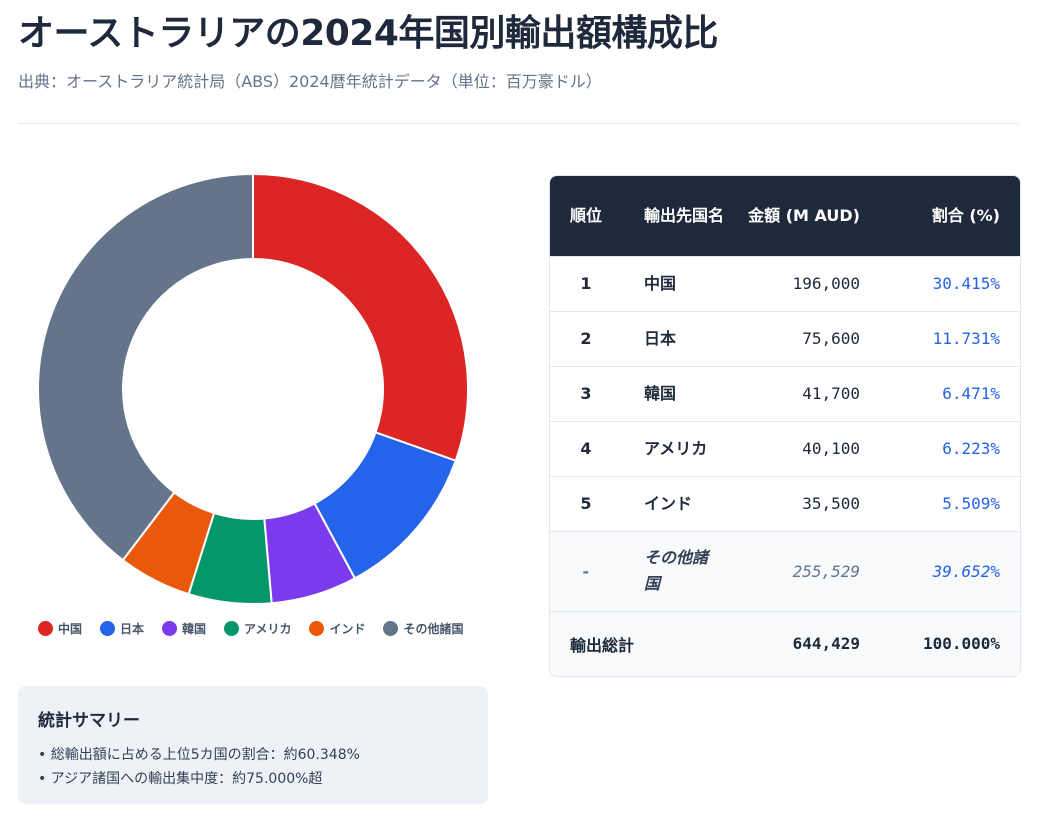  I want to click on summary-line-1: • 総輸出額に占める上位5カ国の割合：約60.348%, so click(199, 755).